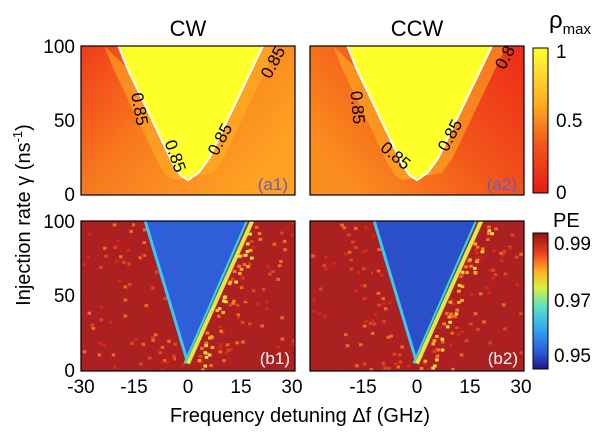  Describe the element at coordinates (80, 387) in the screenshot. I see `xtick-left: -30` at that location.